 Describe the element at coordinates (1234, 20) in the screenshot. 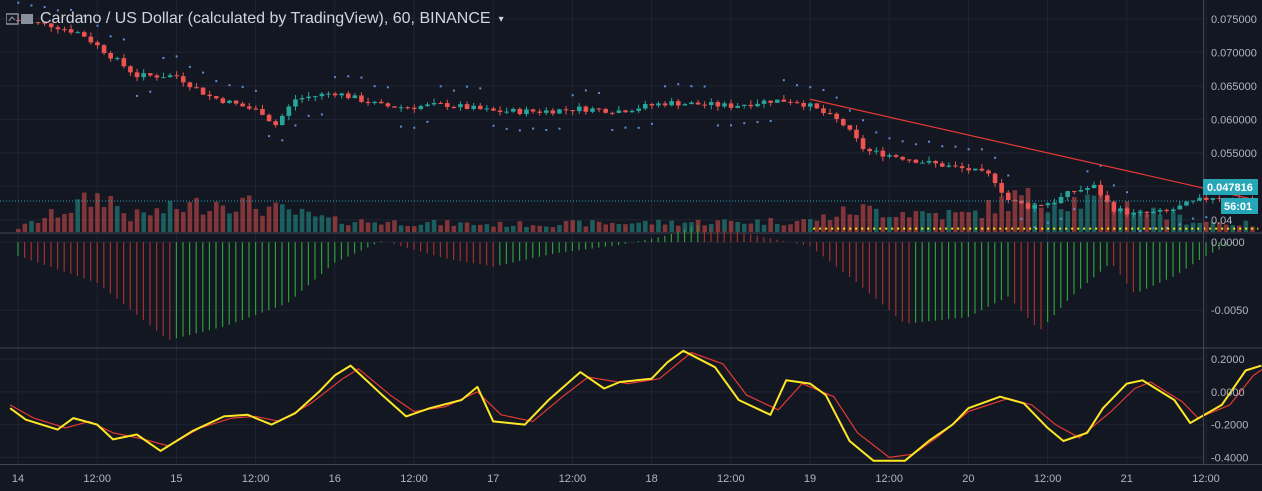

I see `price-tick-label: 0.075000` at that location.